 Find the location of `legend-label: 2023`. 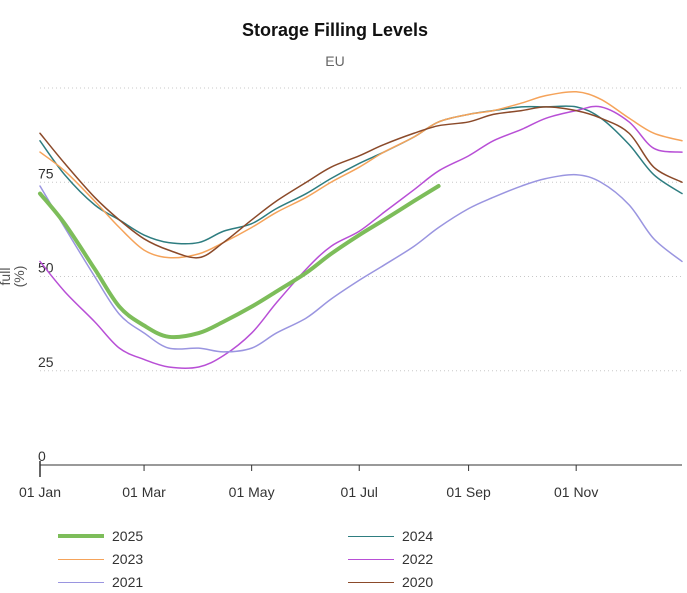

legend-label: 2023 is located at coordinates (128, 559).